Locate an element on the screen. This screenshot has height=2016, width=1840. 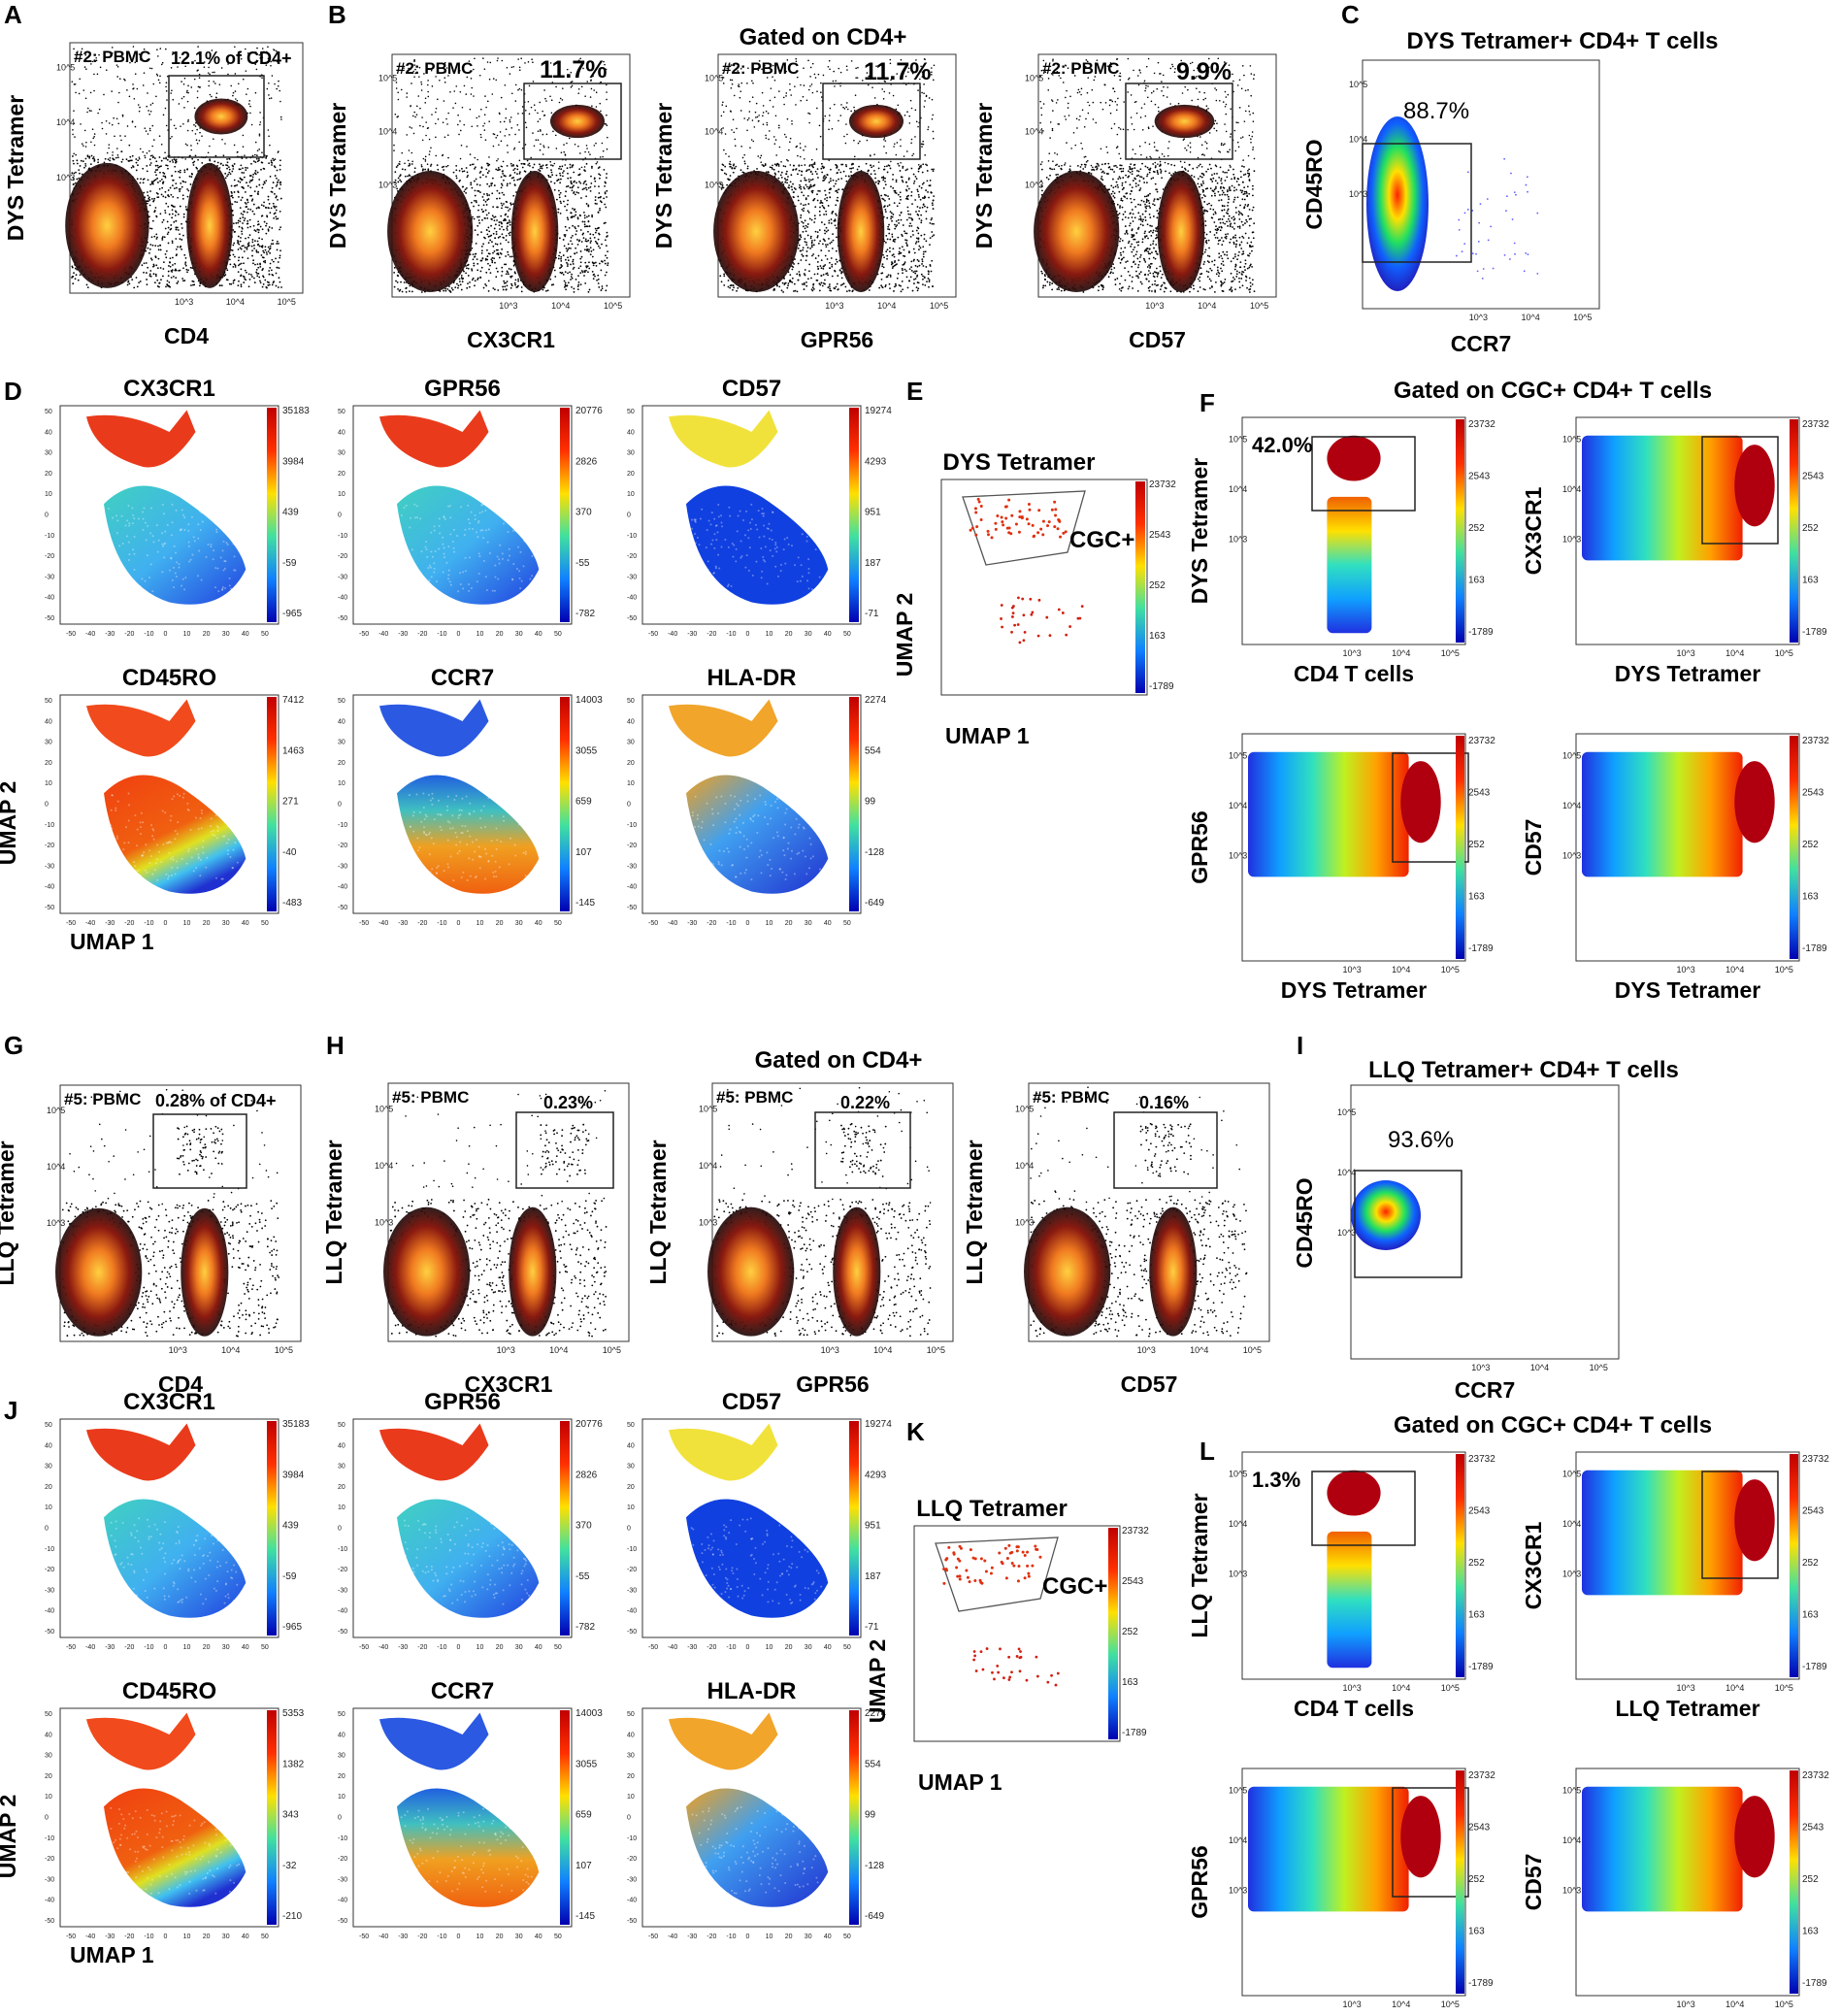
x-axis-label: CX3CR1 is located at coordinates (511, 339).